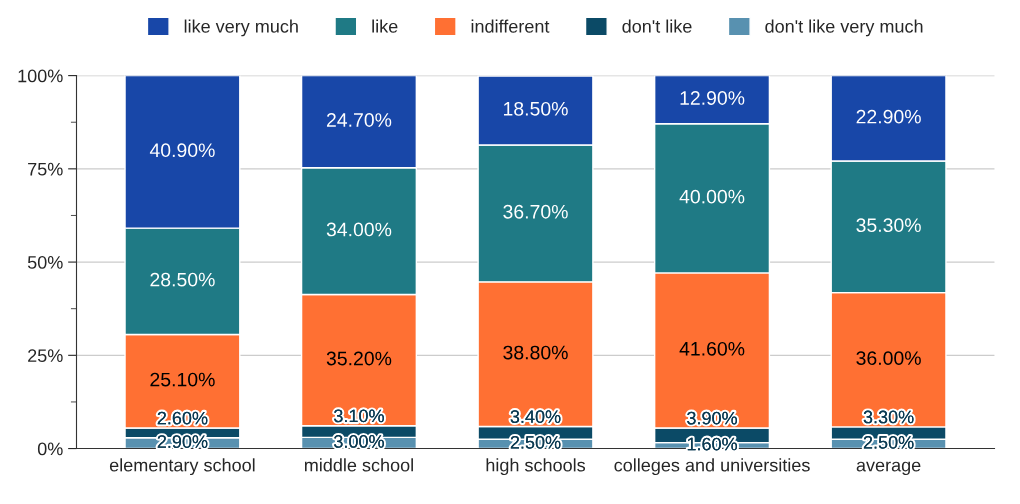 The width and height of the screenshot is (1020, 504). What do you see at coordinates (712, 348) in the screenshot?
I see `data-label: 41.60%` at bounding box center [712, 348].